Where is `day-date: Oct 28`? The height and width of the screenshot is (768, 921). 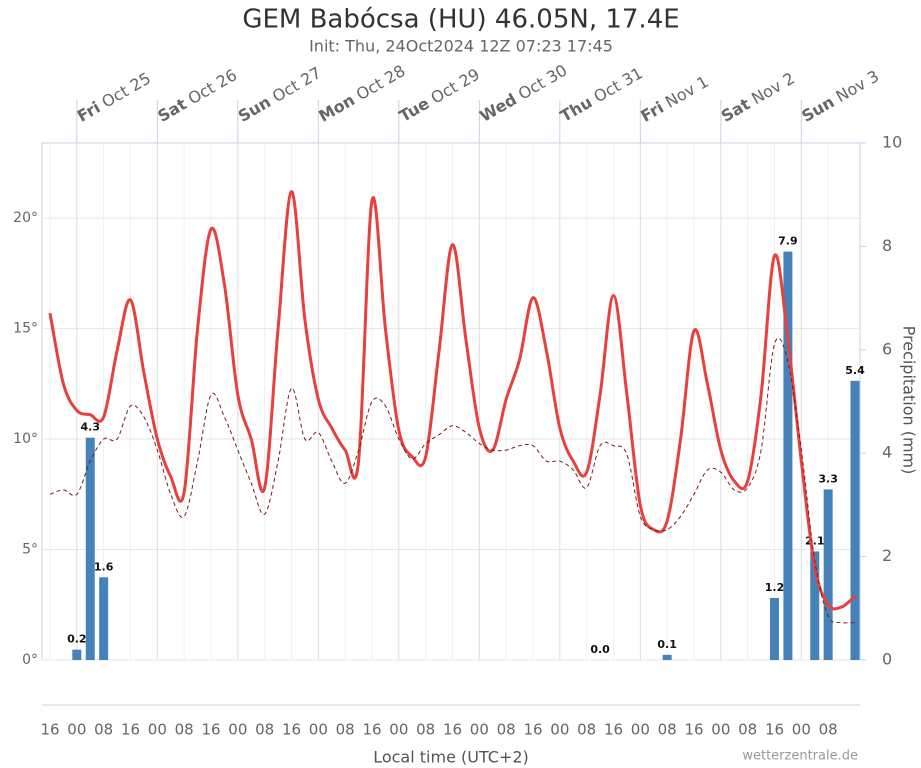
day-date: Oct 28 is located at coordinates (380, 82).